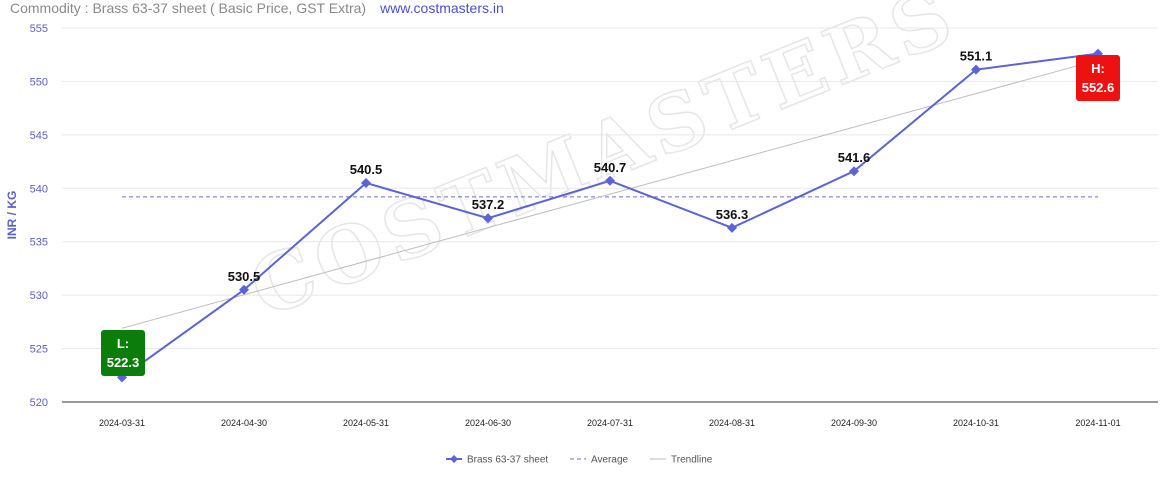 This screenshot has width=1169, height=483. What do you see at coordinates (39, 82) in the screenshot?
I see `y-tick-label: 550` at bounding box center [39, 82].